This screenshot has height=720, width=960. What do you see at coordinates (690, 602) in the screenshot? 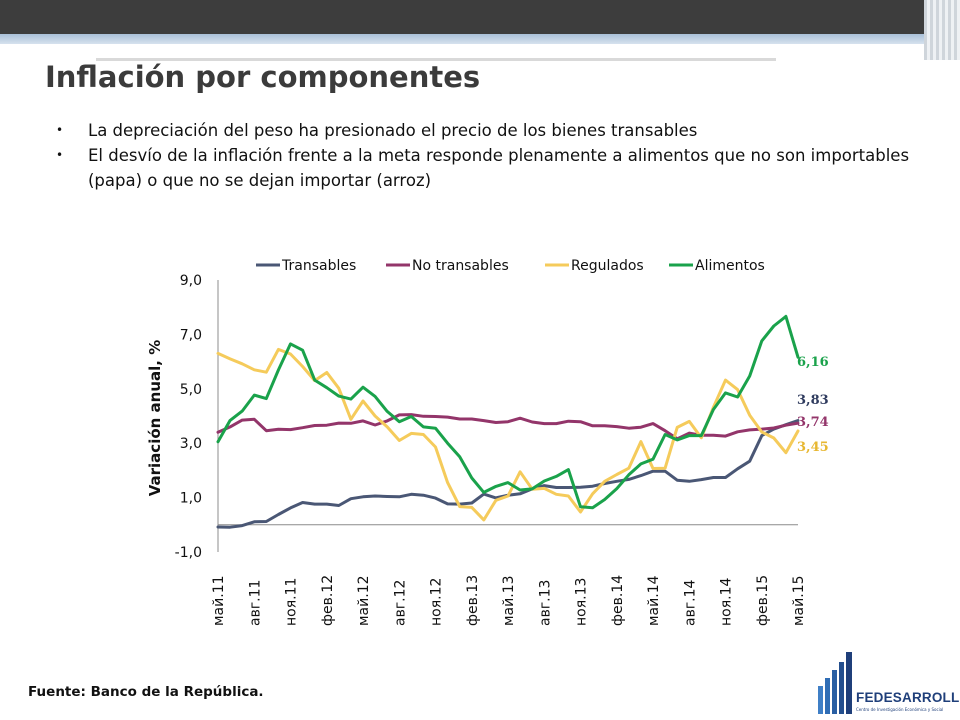
I see `x-tick-label: авг.14` at bounding box center [690, 602].